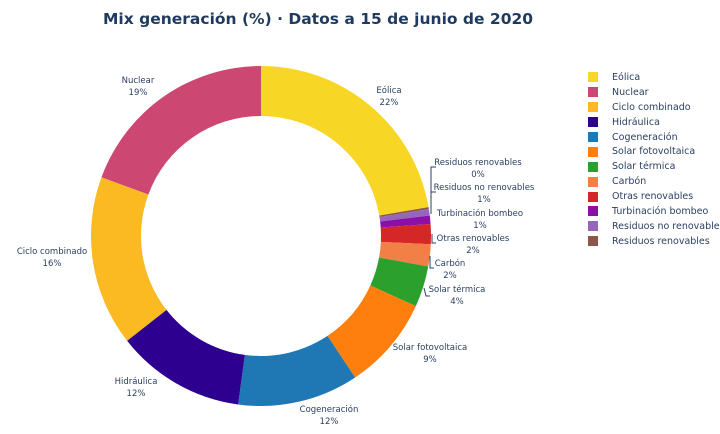 This screenshot has height=434, width=720. I want to click on slice-label-nuclear: Nuclear, so click(138, 81).